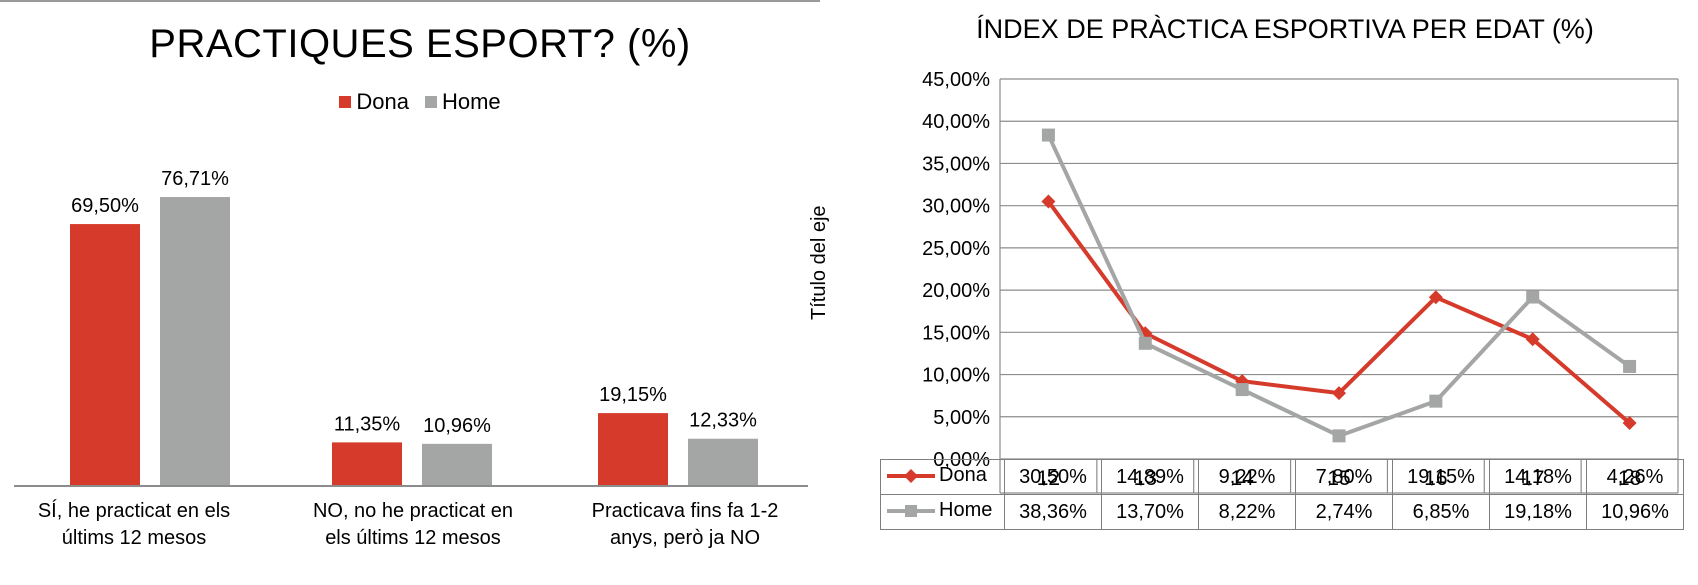  What do you see at coordinates (1247, 512) in the screenshot?
I see `table-cell: 8,22%` at bounding box center [1247, 512].